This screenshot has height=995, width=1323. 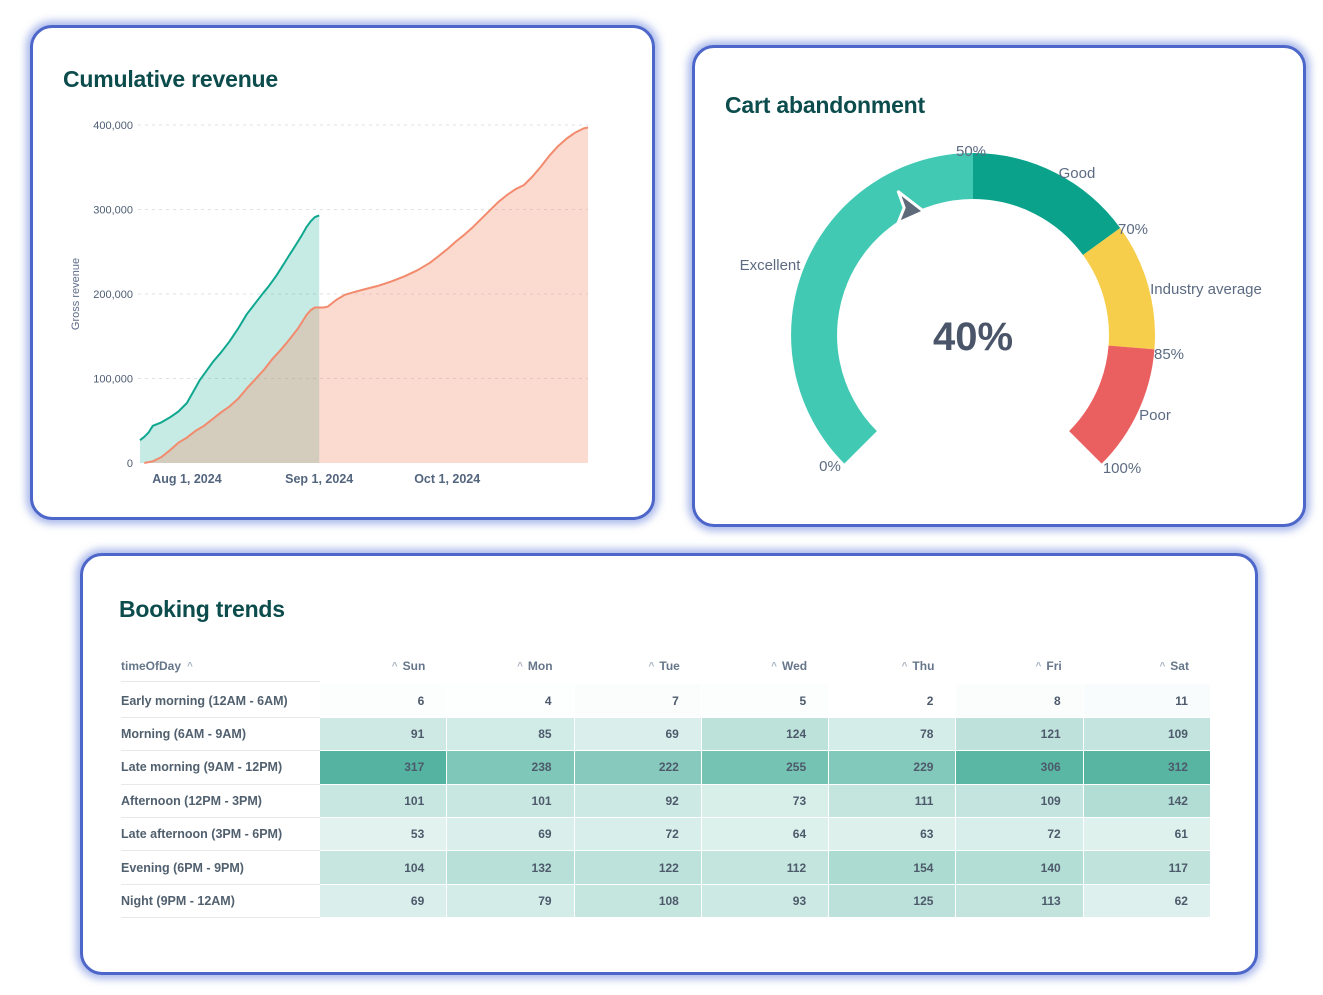 What do you see at coordinates (638, 901) in the screenshot?
I see `heatmap-cell: 108` at bounding box center [638, 901].